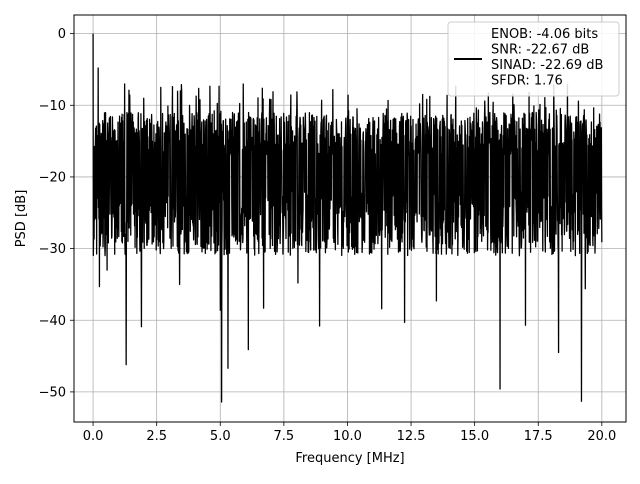  Describe the element at coordinates (527, 81) in the screenshot. I see `legend-line-sfdr: SFDR: 1.76` at that location.